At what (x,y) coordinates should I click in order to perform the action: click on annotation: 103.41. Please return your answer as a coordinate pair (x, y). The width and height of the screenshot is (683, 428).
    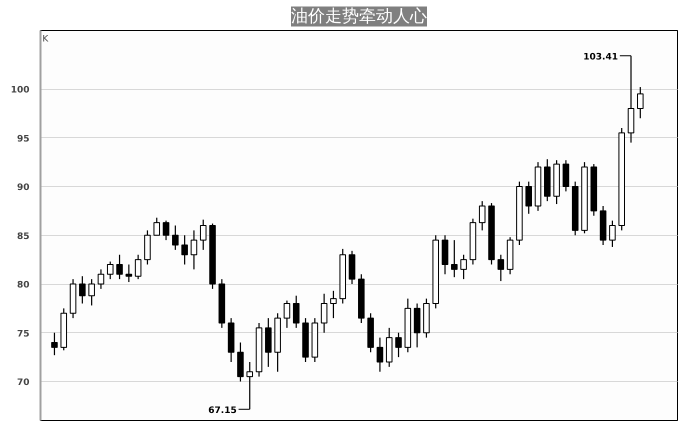
    Looking at the image, I should click on (600, 57).